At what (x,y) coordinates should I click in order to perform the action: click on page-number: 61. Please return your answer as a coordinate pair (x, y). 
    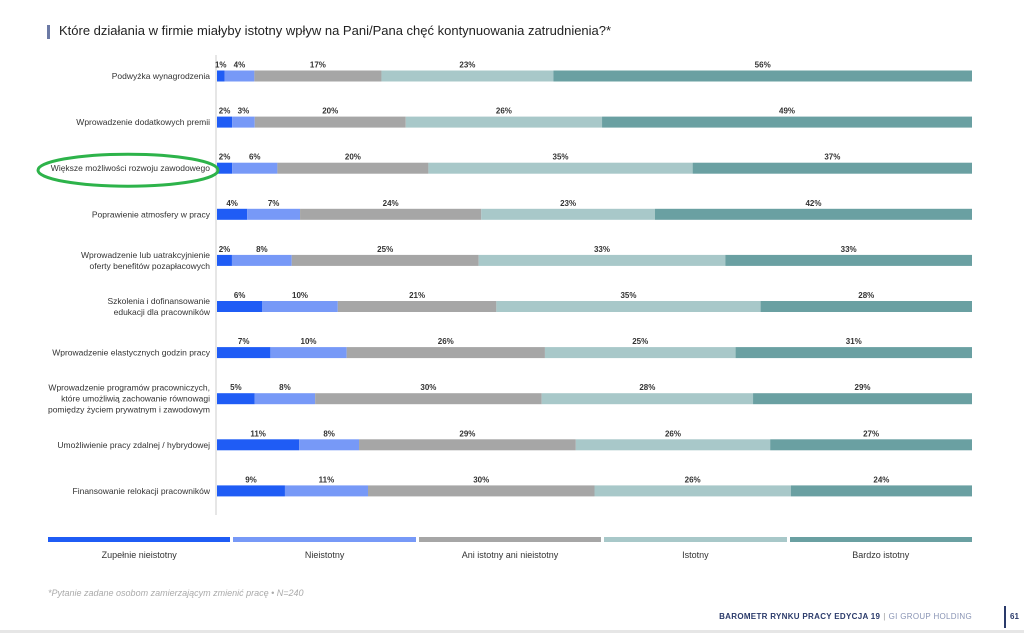
    Looking at the image, I should click on (1014, 616).